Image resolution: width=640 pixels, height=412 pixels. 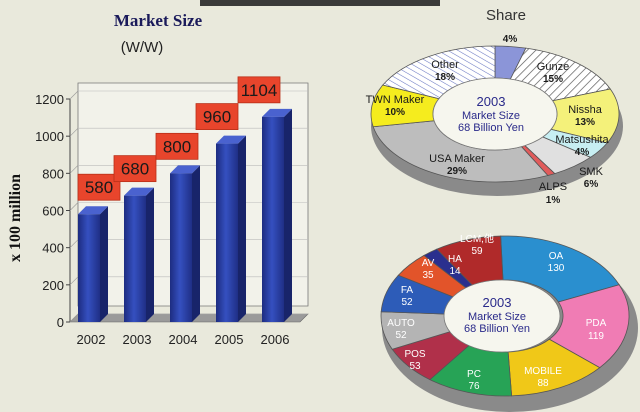 What do you see at coordinates (543, 371) in the screenshot?
I see `app-label-name: MOBILE` at bounding box center [543, 371].